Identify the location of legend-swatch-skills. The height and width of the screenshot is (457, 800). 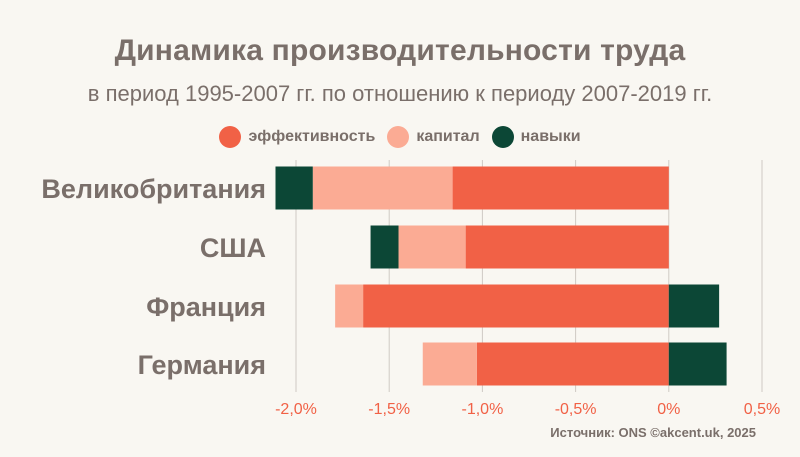
(502, 137).